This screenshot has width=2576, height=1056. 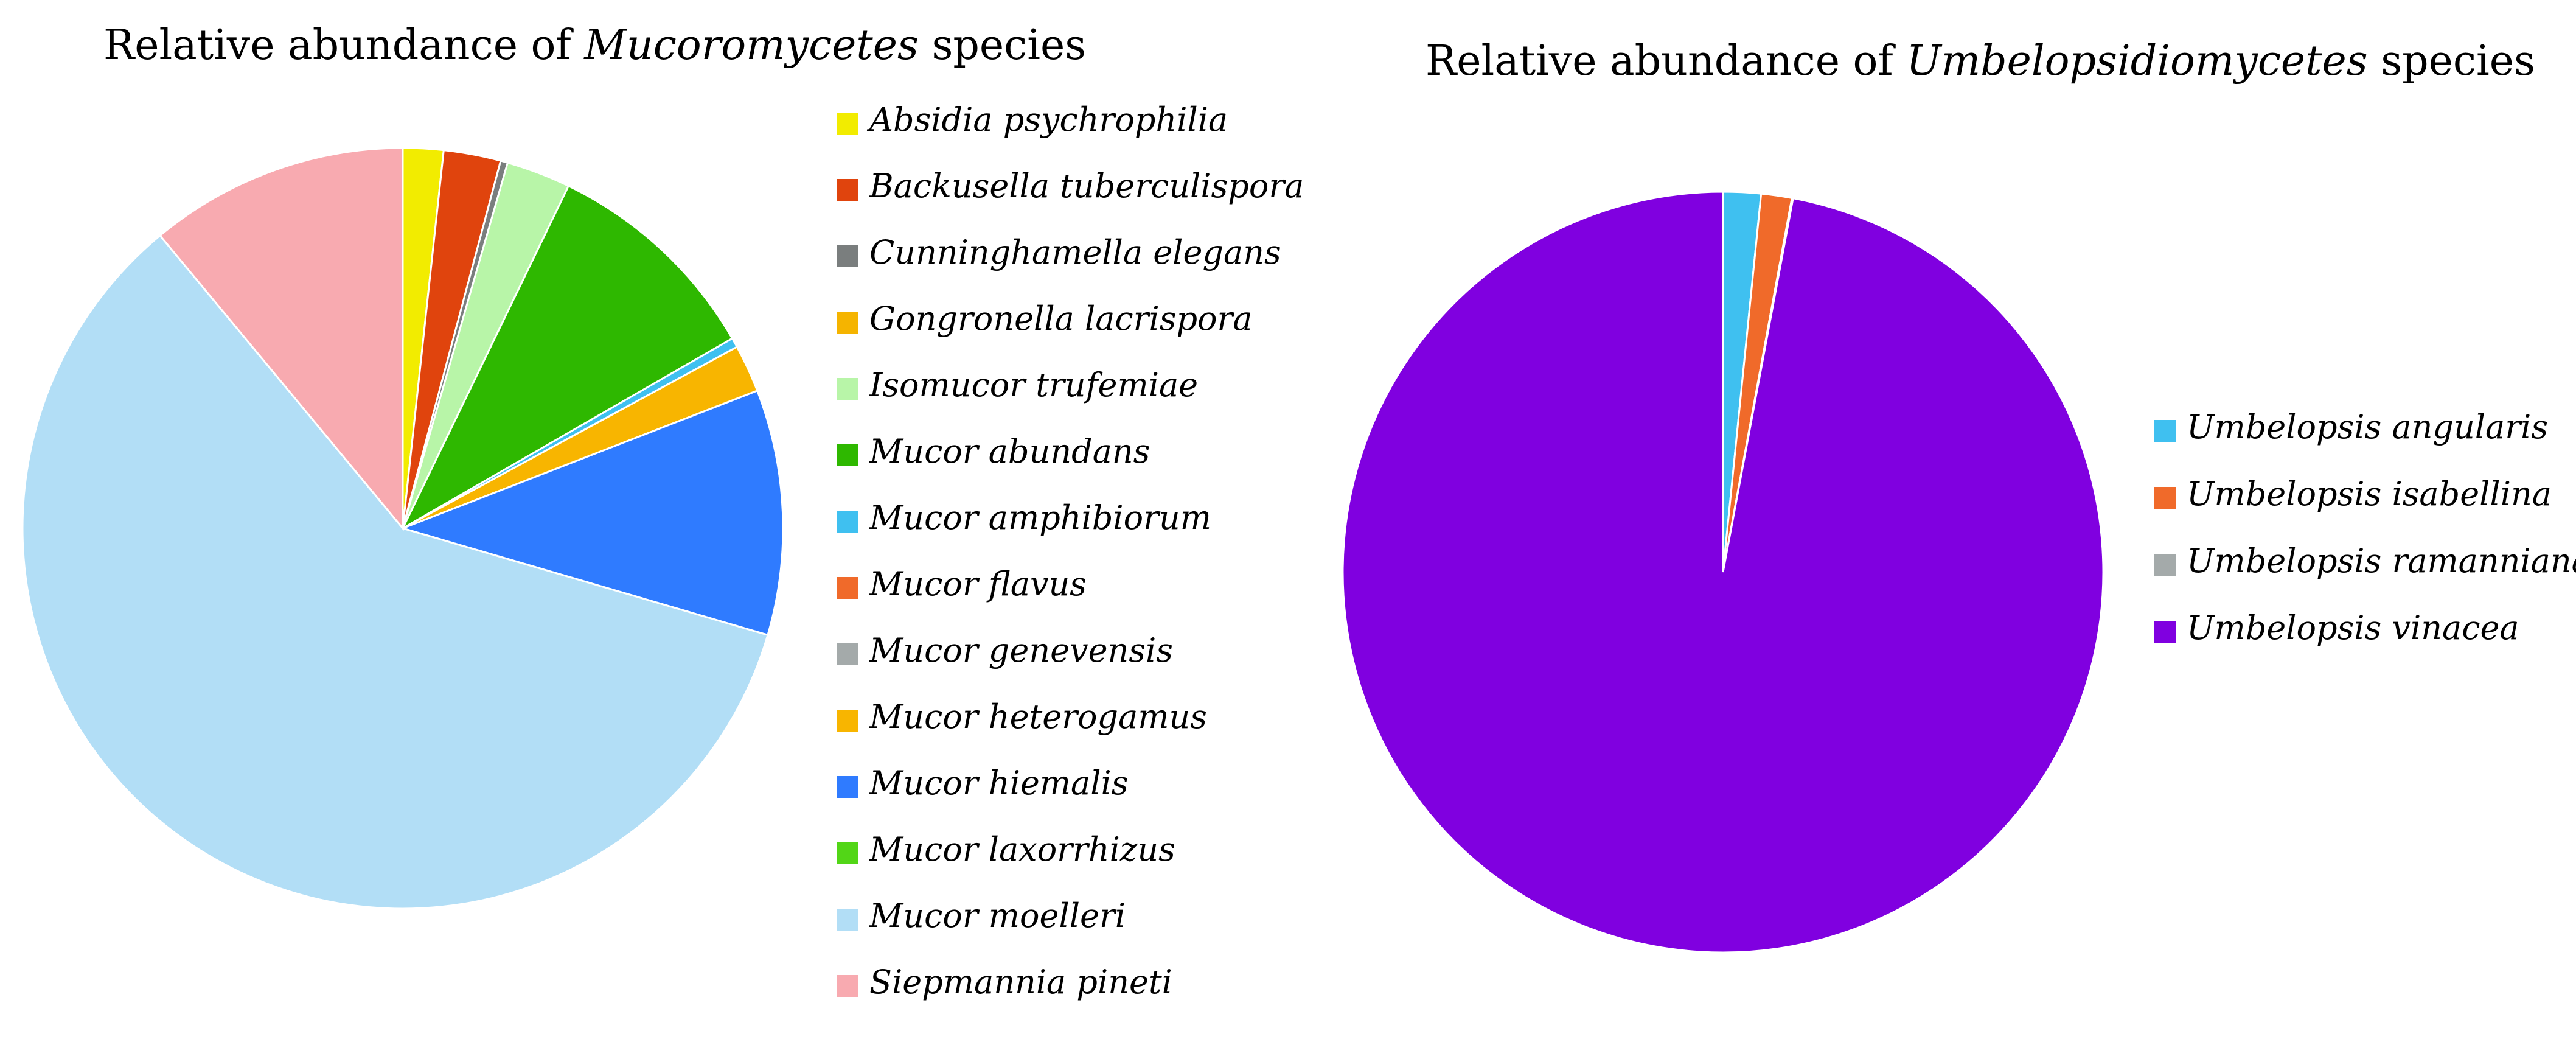 What do you see at coordinates (998, 783) in the screenshot?
I see `legend-label-mucor-hiemalis: Mucor hiemalis` at bounding box center [998, 783].